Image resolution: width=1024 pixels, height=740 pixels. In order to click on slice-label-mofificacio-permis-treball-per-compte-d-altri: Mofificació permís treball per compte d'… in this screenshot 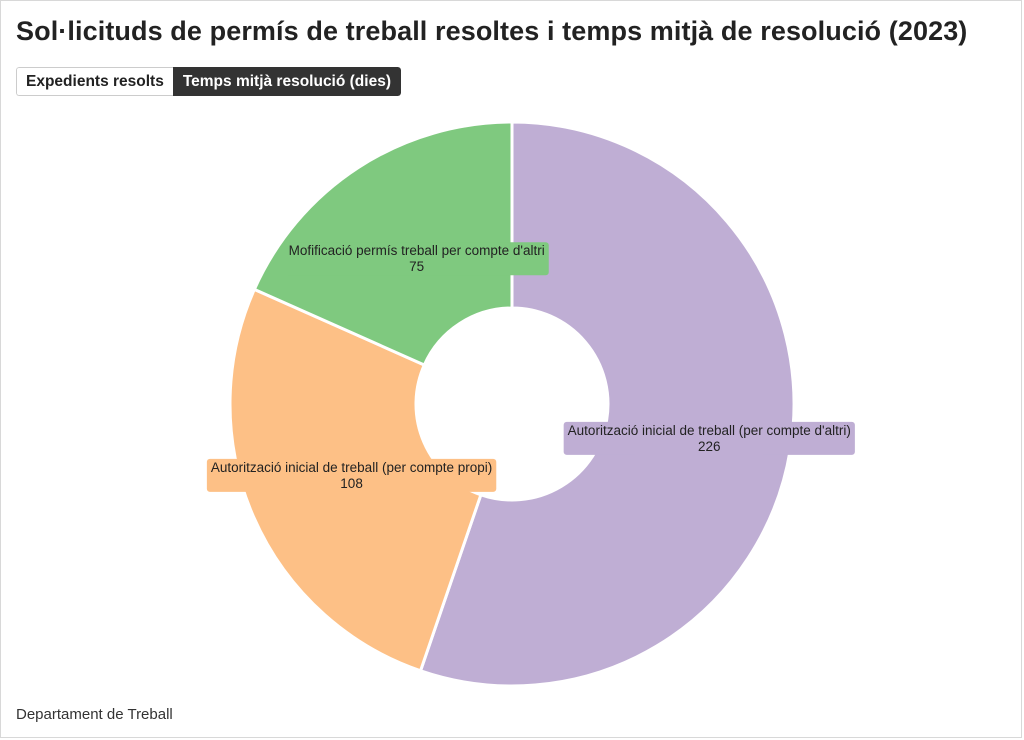, I will do `click(416, 259)`.